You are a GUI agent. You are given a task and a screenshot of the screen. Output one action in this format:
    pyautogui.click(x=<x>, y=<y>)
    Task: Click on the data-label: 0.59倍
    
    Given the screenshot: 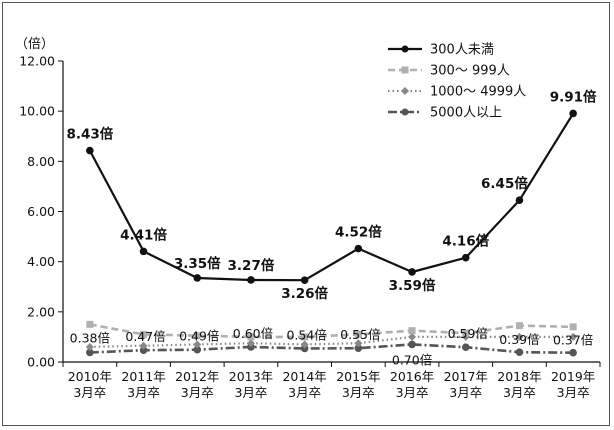 What is the action you would take?
    pyautogui.click(x=468, y=333)
    